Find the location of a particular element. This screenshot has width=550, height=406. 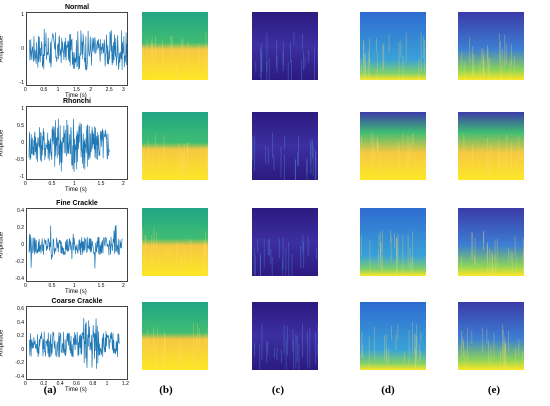

column-label-e: (e) is located at coordinates (494, 390).